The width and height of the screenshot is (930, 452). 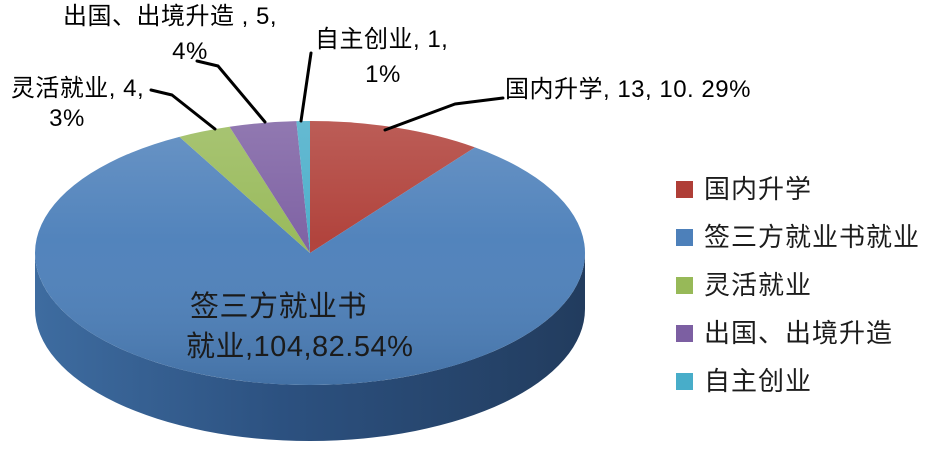 I want to click on callout-zizhu-line1: 自主创业, 1,, so click(x=382, y=39).